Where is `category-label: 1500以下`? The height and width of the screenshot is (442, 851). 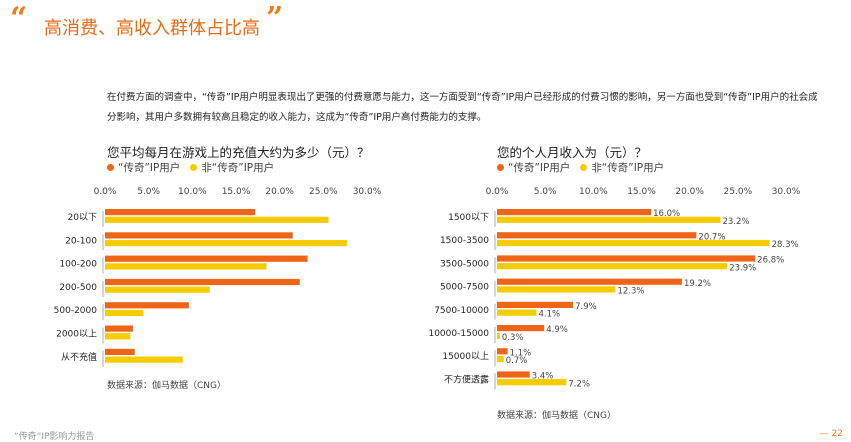 category-label: 1500以下 is located at coordinates (468, 218).